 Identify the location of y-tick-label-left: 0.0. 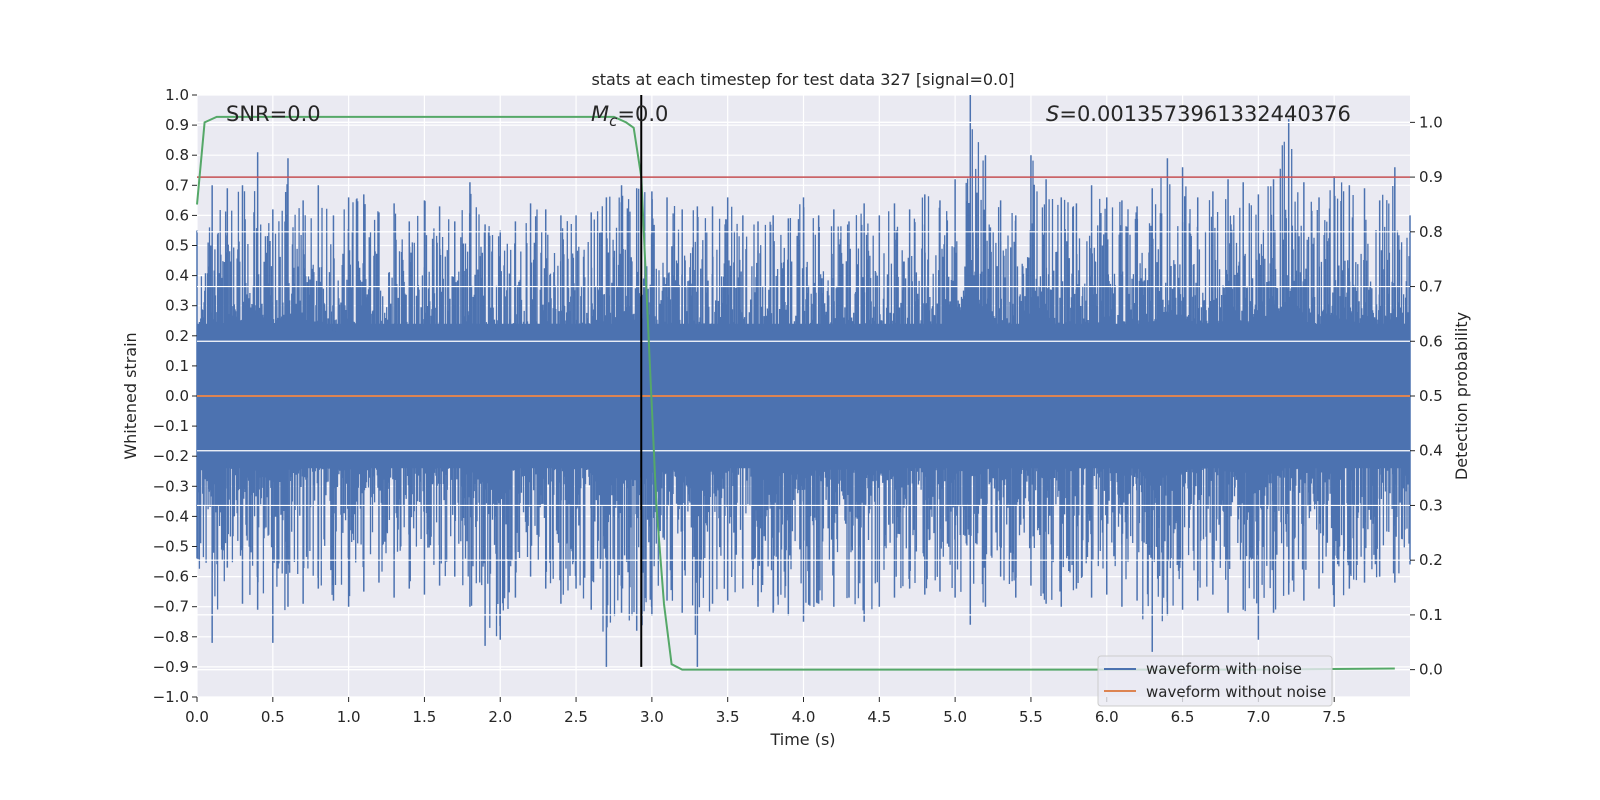
(177, 396).